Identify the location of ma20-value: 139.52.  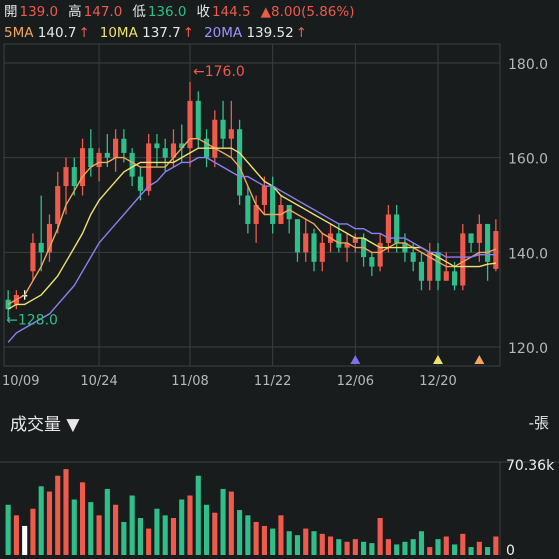
(270, 33).